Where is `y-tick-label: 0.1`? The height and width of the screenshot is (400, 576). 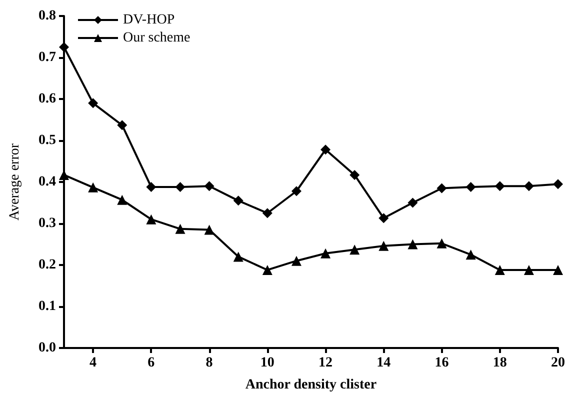
y-tick-label: 0.1 is located at coordinates (47, 306).